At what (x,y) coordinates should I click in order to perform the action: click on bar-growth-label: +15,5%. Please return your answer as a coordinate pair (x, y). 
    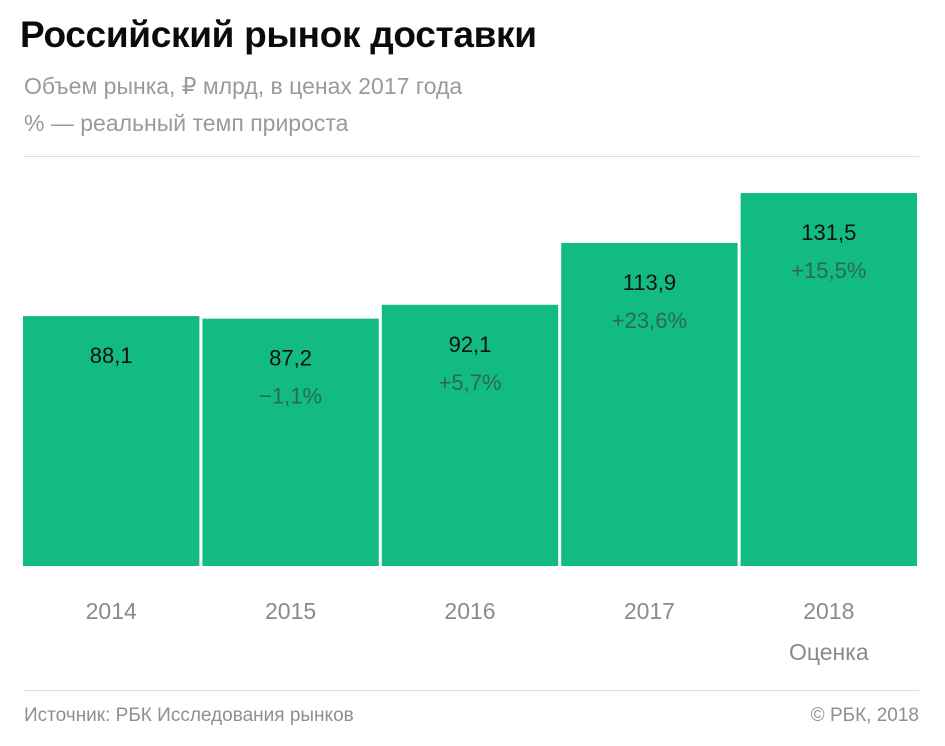
    Looking at the image, I should click on (828, 270).